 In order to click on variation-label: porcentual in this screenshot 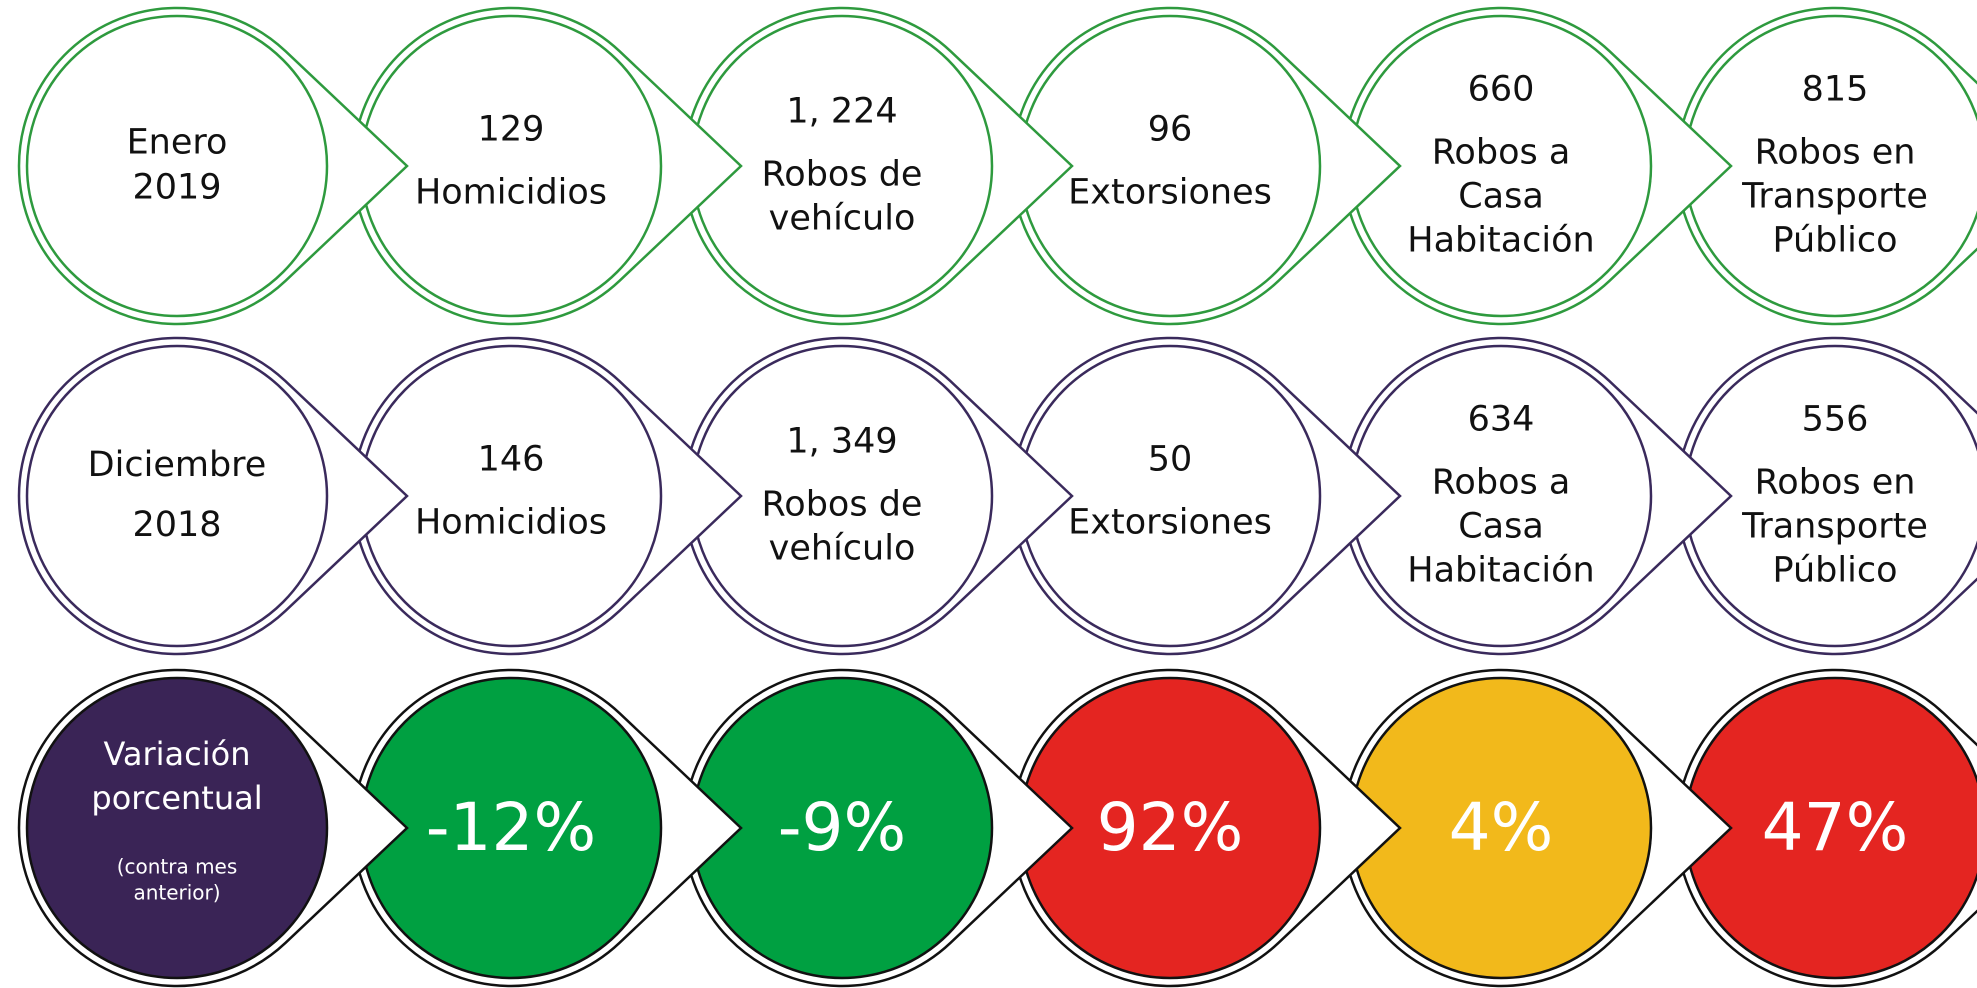, I will do `click(176, 798)`.